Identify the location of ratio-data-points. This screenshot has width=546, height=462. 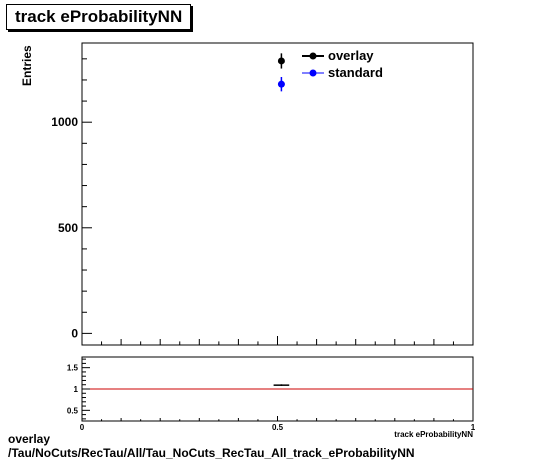
(281, 385).